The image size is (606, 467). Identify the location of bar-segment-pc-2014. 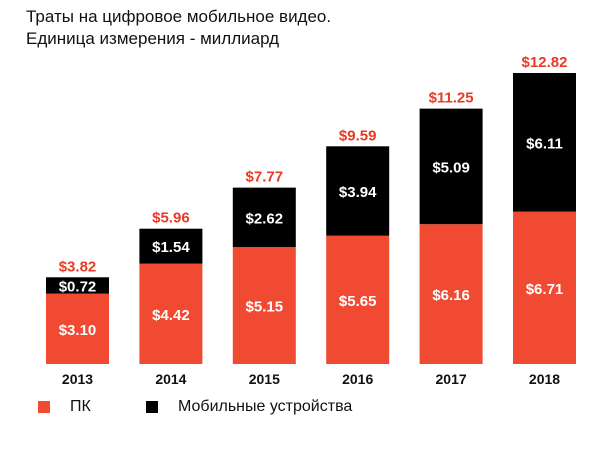
(171, 313).